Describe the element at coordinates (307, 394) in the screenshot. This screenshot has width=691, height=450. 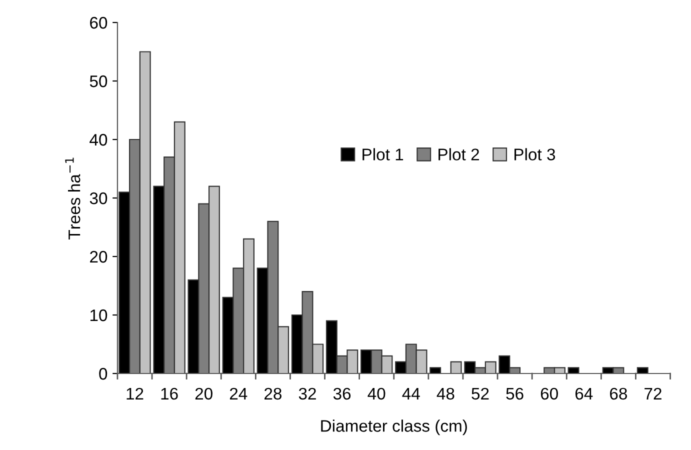
I see `x-tick-label: 32` at that location.